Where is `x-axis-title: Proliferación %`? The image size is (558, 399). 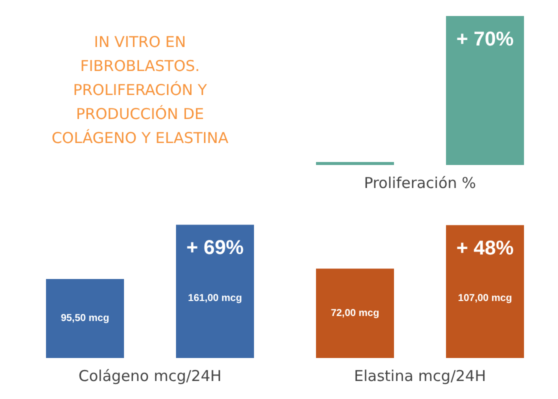
x-axis-title: Proliferación % is located at coordinates (420, 183).